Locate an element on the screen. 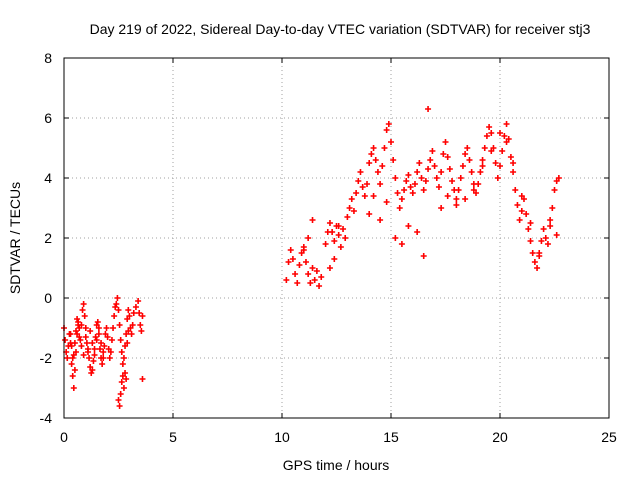 This screenshot has height=480, width=640. y-tick-label: 4 is located at coordinates (48, 178).